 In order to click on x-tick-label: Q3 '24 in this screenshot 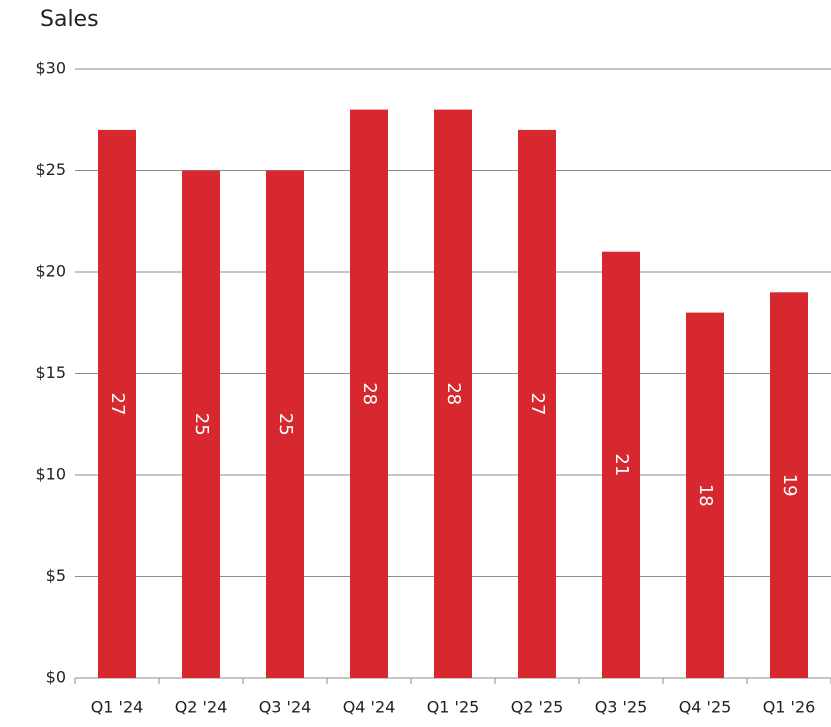, I will do `click(285, 707)`.